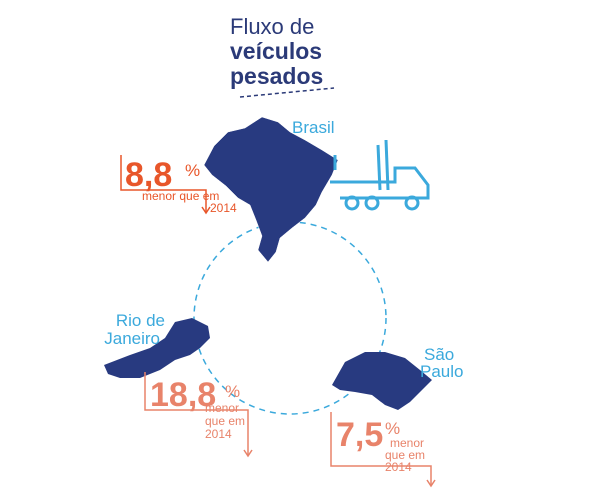 The width and height of the screenshot is (600, 499). What do you see at coordinates (382, 381) in the screenshot?
I see `sp-map` at bounding box center [382, 381].